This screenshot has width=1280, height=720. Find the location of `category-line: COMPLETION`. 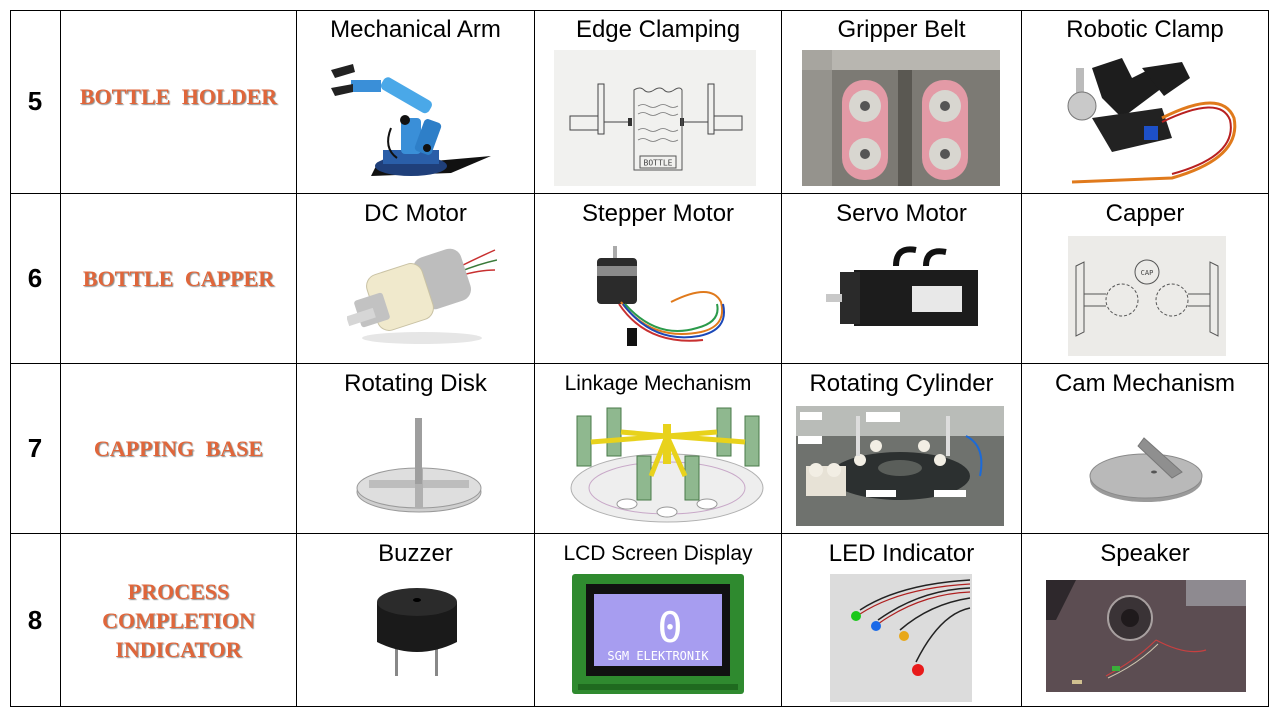

category-line: COMPLETION is located at coordinates (178, 620).